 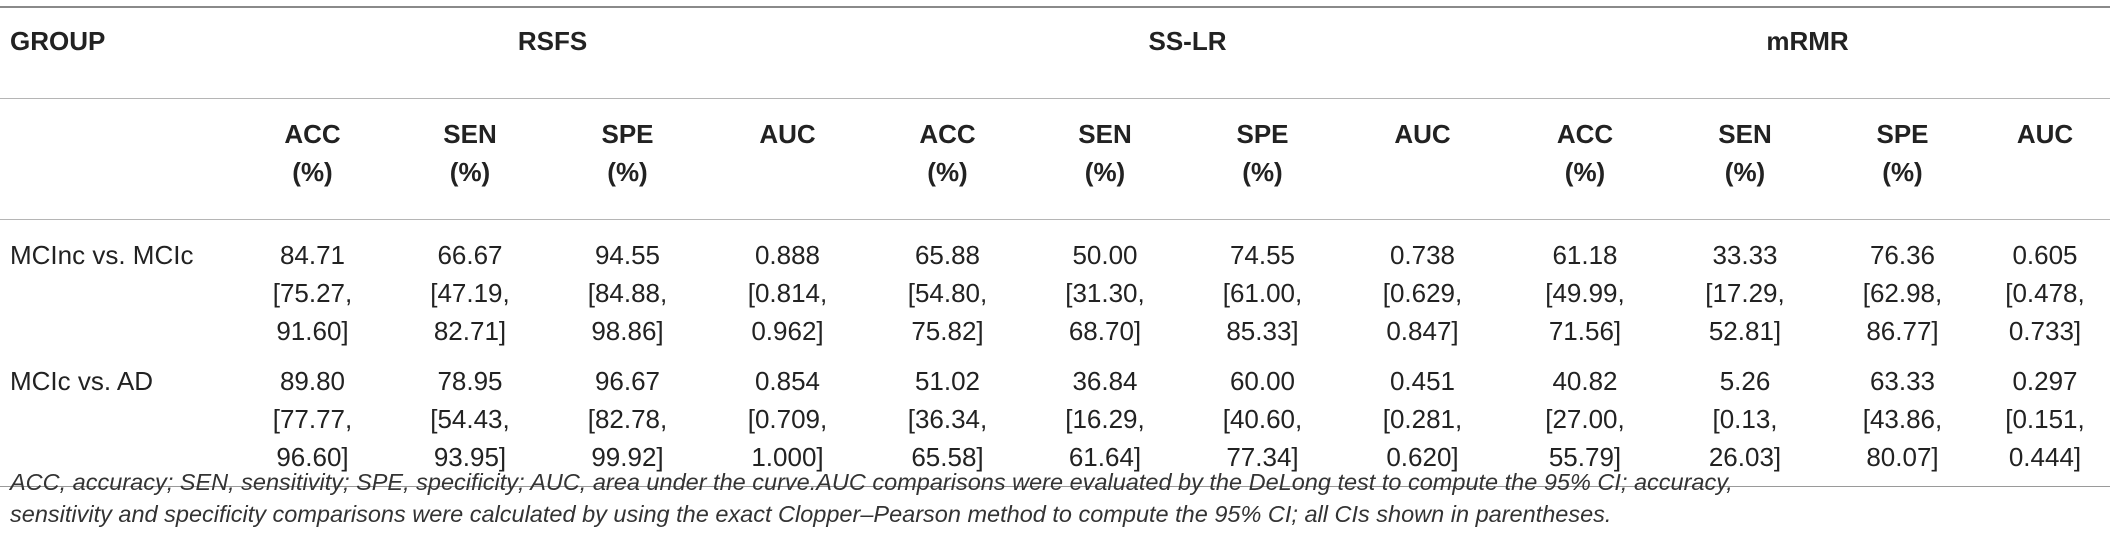 What do you see at coordinates (1105, 255) in the screenshot?
I see `cell-value: 50.00` at bounding box center [1105, 255].